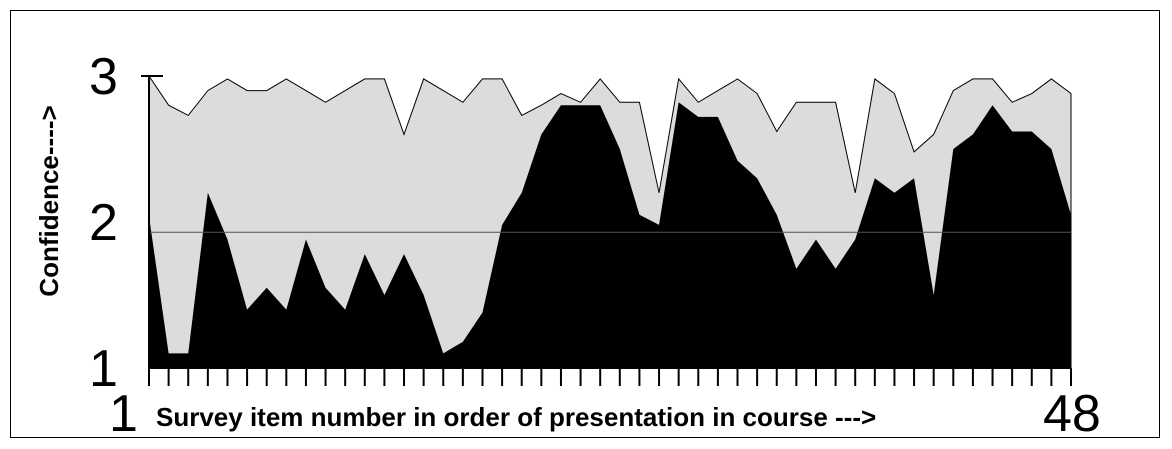  I want to click on y-tick-label: 3, so click(103, 77).